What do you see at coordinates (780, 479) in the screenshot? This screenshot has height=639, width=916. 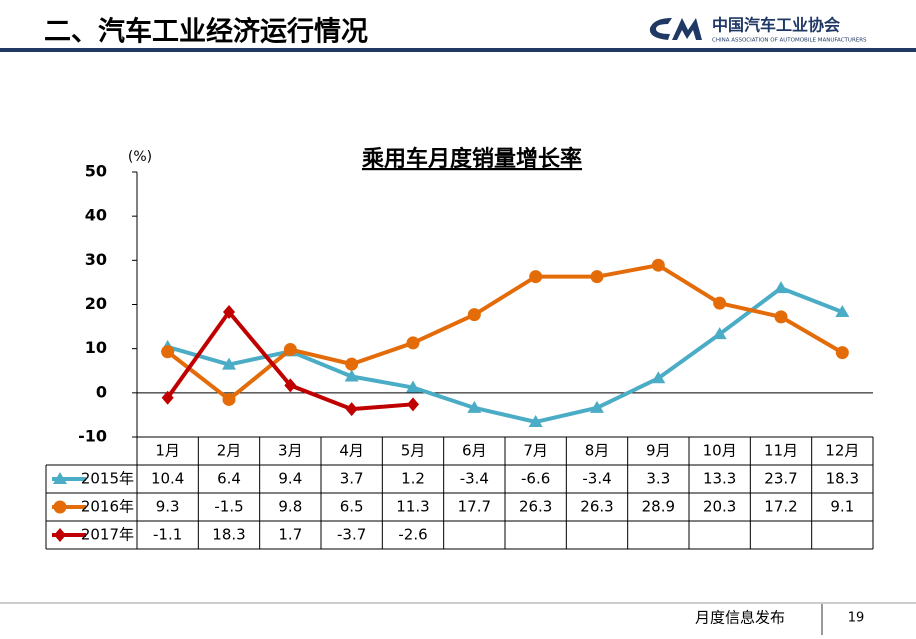 I see `table-value: 23.7` at bounding box center [780, 479].